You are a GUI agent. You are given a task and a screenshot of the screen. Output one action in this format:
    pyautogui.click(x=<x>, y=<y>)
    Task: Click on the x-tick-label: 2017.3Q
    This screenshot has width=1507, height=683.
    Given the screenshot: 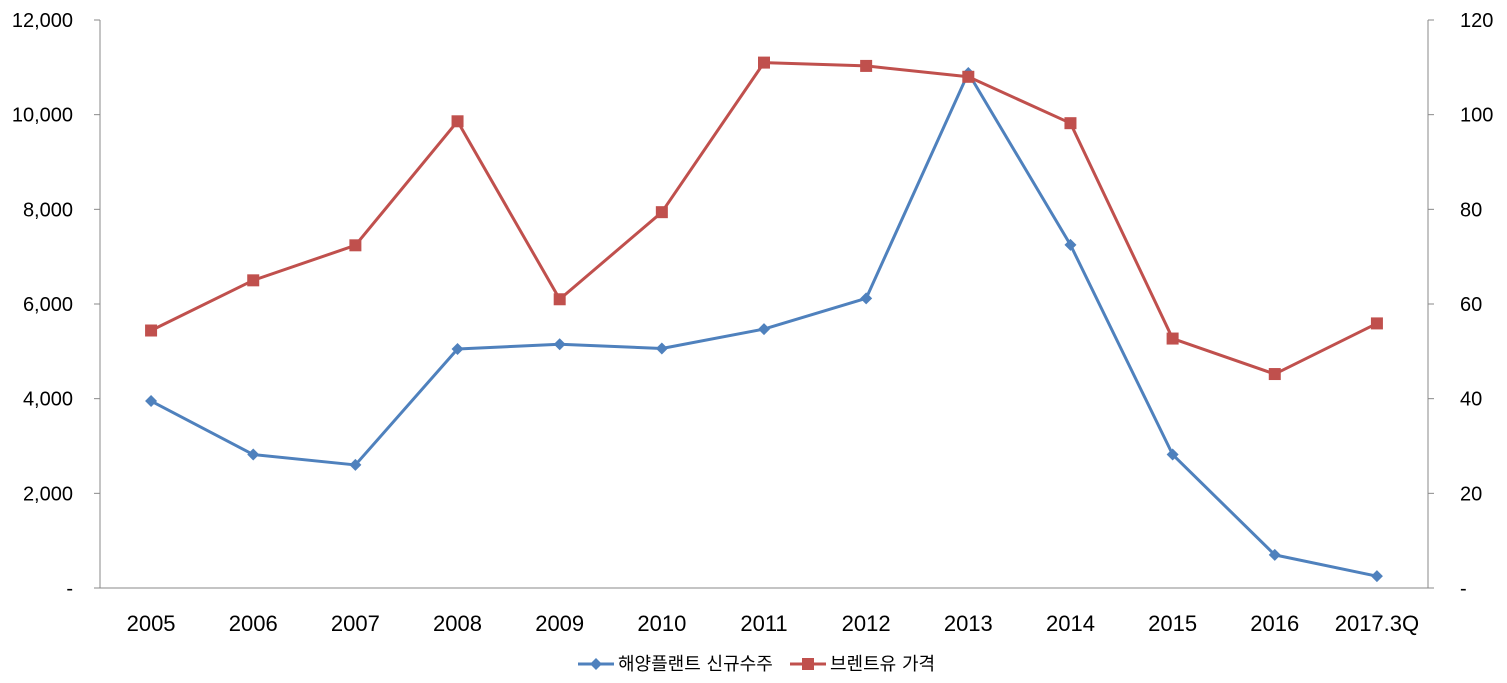 What is the action you would take?
    pyautogui.click(x=1377, y=623)
    